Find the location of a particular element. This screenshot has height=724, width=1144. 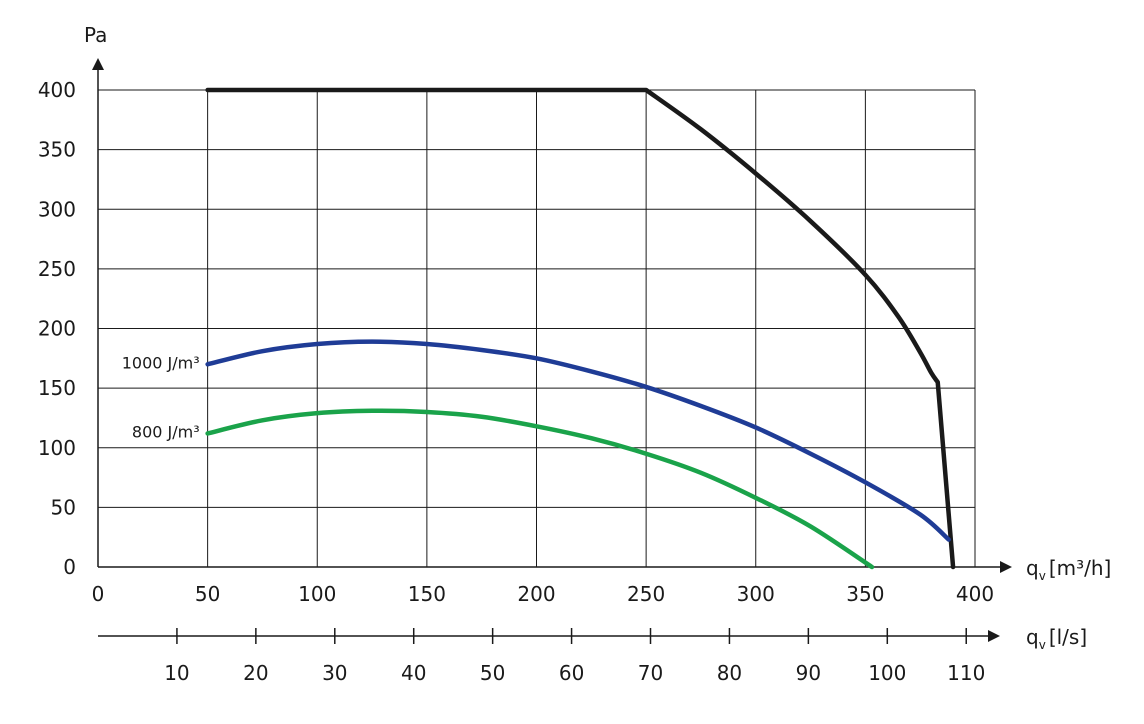

y-tick-label: 300 is located at coordinates (57, 209).